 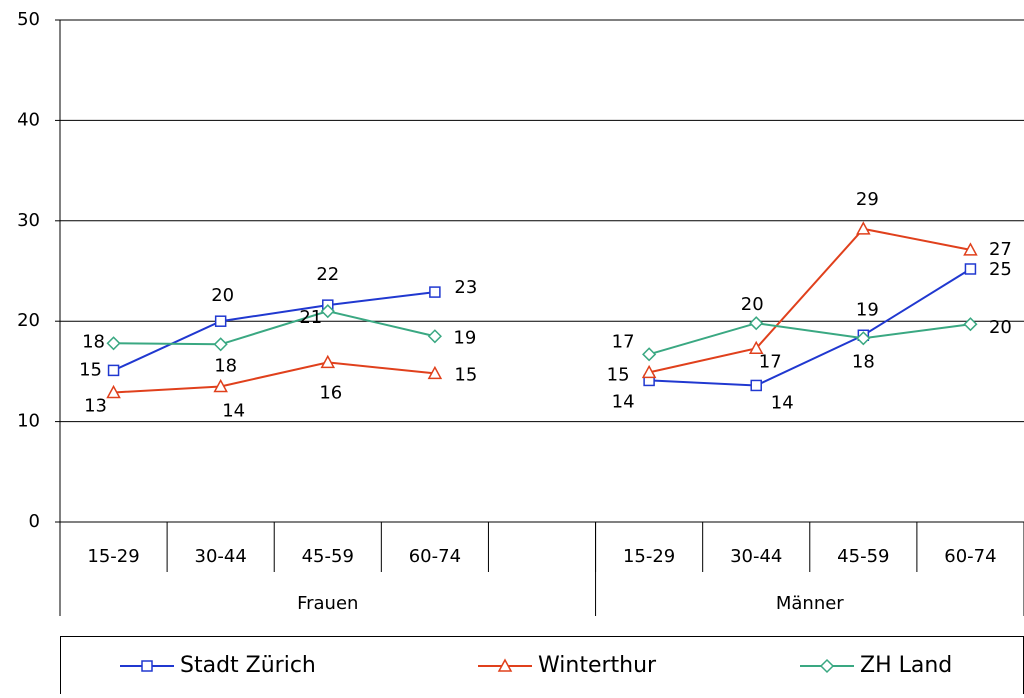 What do you see at coordinates (28, 19) in the screenshot?
I see `y-tick-label: 50` at bounding box center [28, 19].